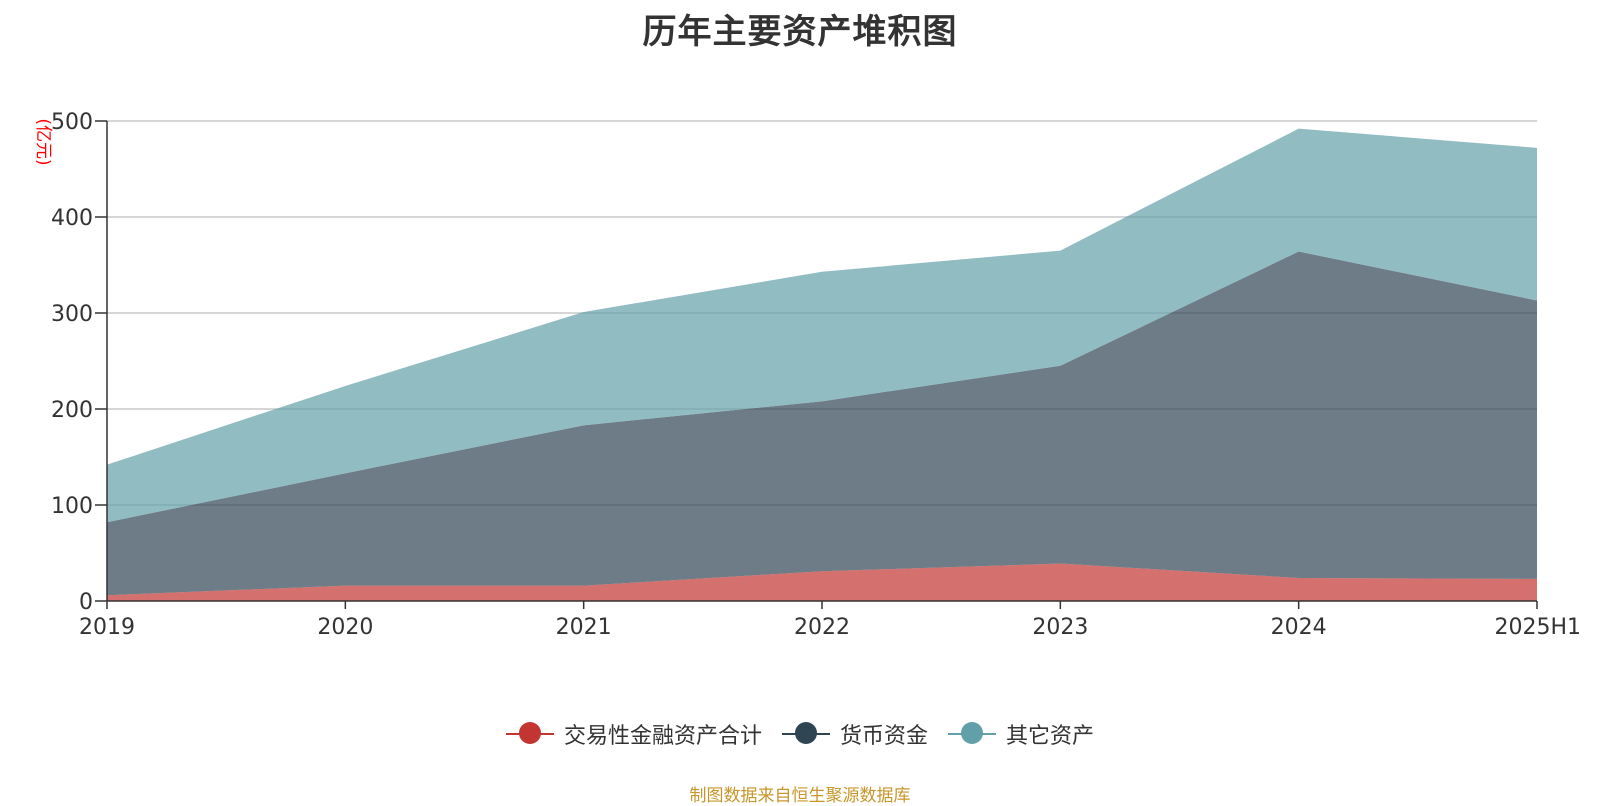 This screenshot has width=1600, height=806. Describe the element at coordinates (800, 32) in the screenshot. I see `chart-title: 历年主要资产堆积图` at that location.